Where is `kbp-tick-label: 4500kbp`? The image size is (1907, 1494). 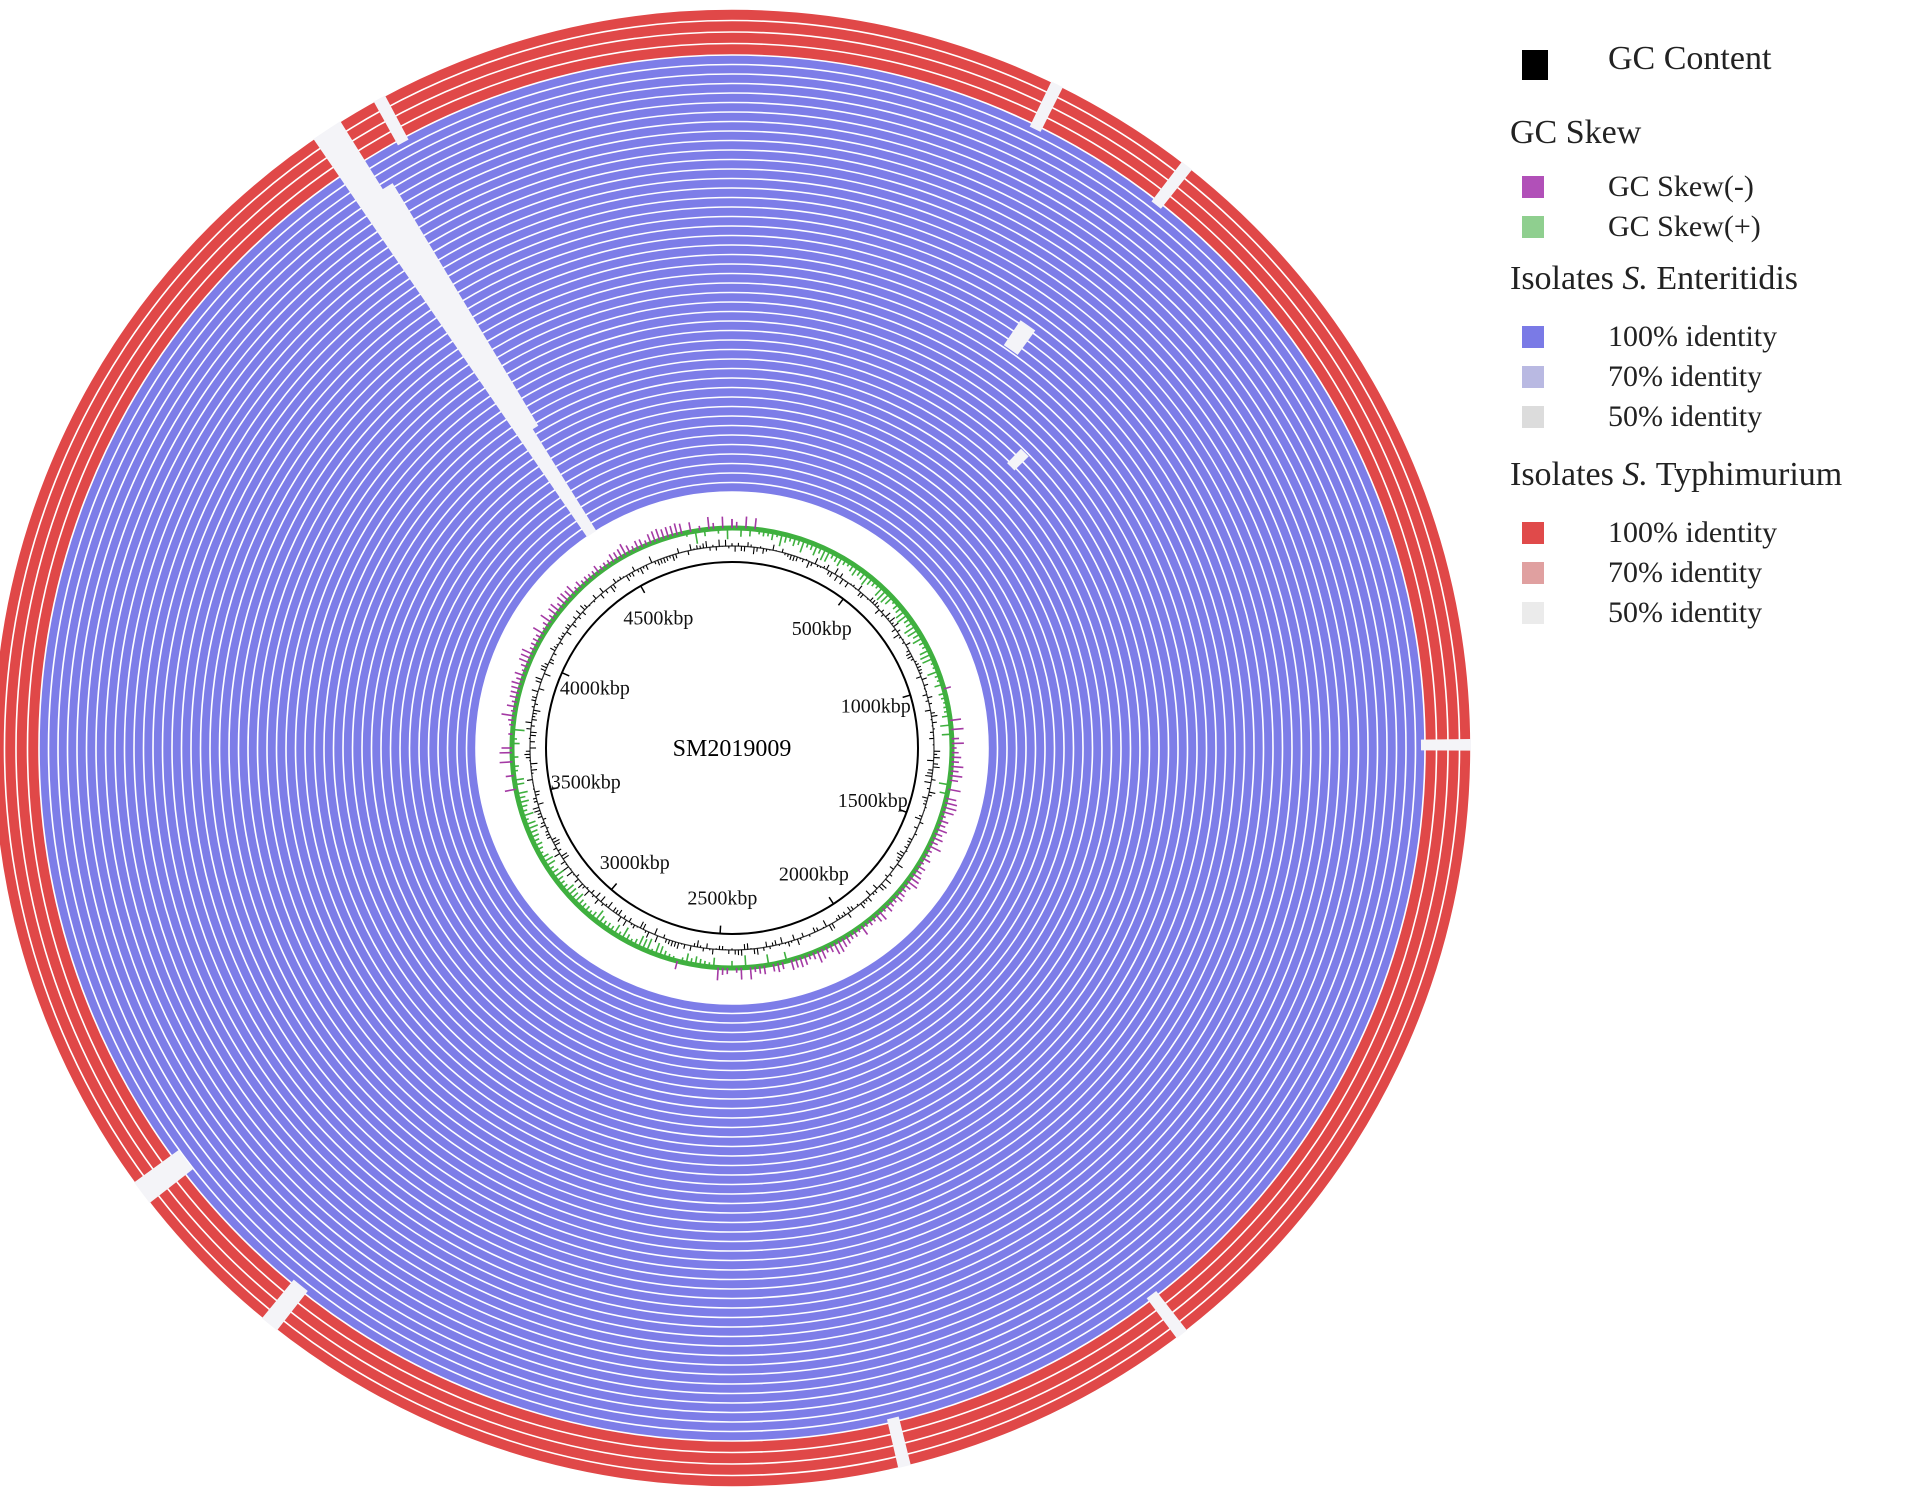 kbp-tick-label: 4500kbp is located at coordinates (658, 618).